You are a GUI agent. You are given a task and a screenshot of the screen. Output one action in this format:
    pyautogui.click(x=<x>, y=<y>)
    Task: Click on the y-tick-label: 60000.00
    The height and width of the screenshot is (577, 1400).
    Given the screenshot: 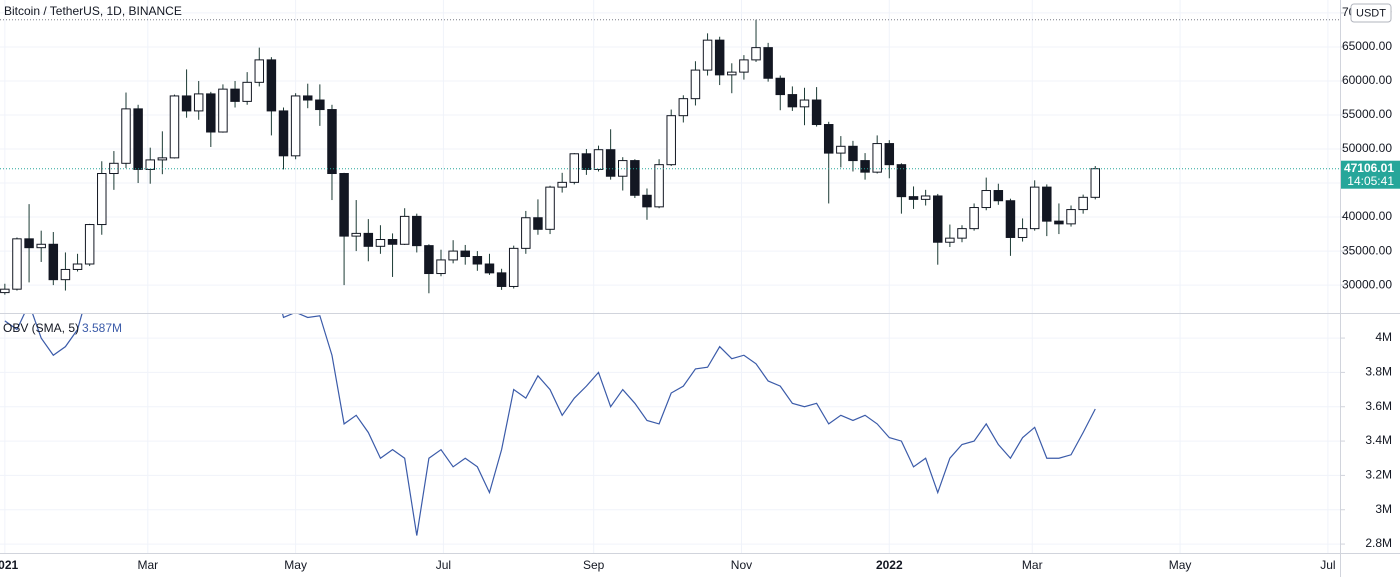 What is the action you would take?
    pyautogui.click(x=1367, y=80)
    